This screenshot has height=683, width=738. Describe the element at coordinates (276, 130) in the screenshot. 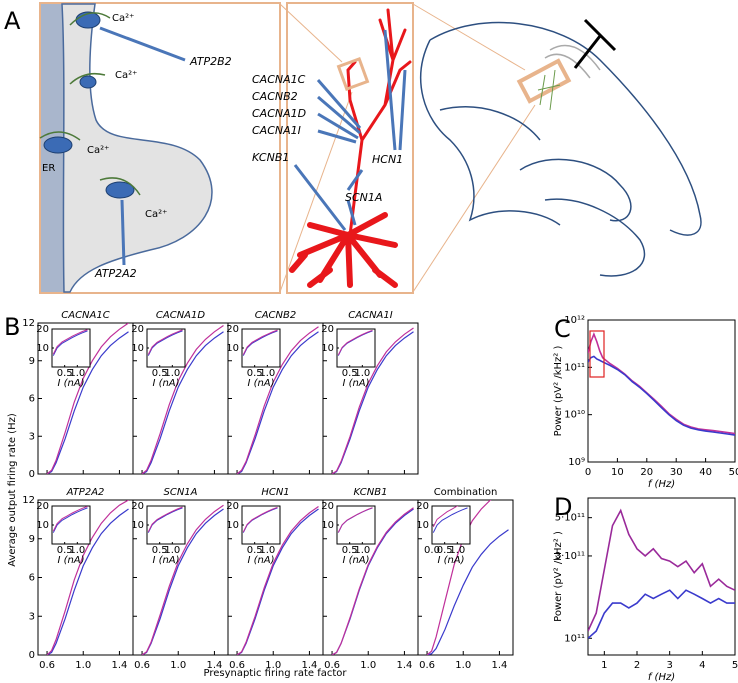

I see `gene-label: CACNA1I` at that location.